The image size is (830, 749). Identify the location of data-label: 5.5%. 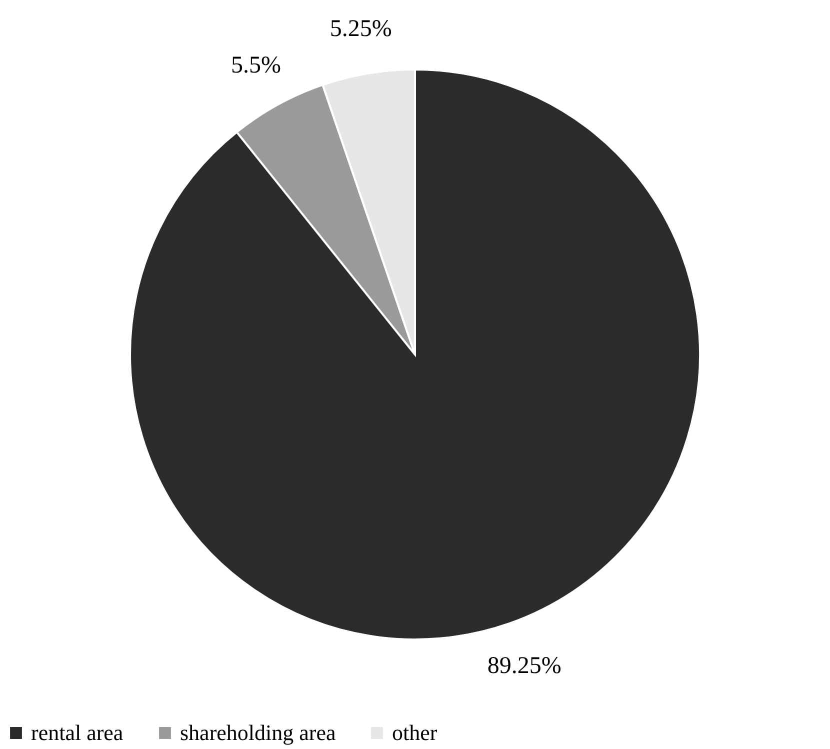
(256, 65).